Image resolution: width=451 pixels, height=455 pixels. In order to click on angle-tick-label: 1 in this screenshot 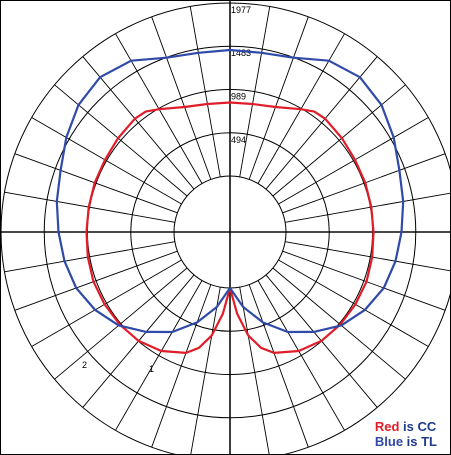, I will do `click(151, 369)`.